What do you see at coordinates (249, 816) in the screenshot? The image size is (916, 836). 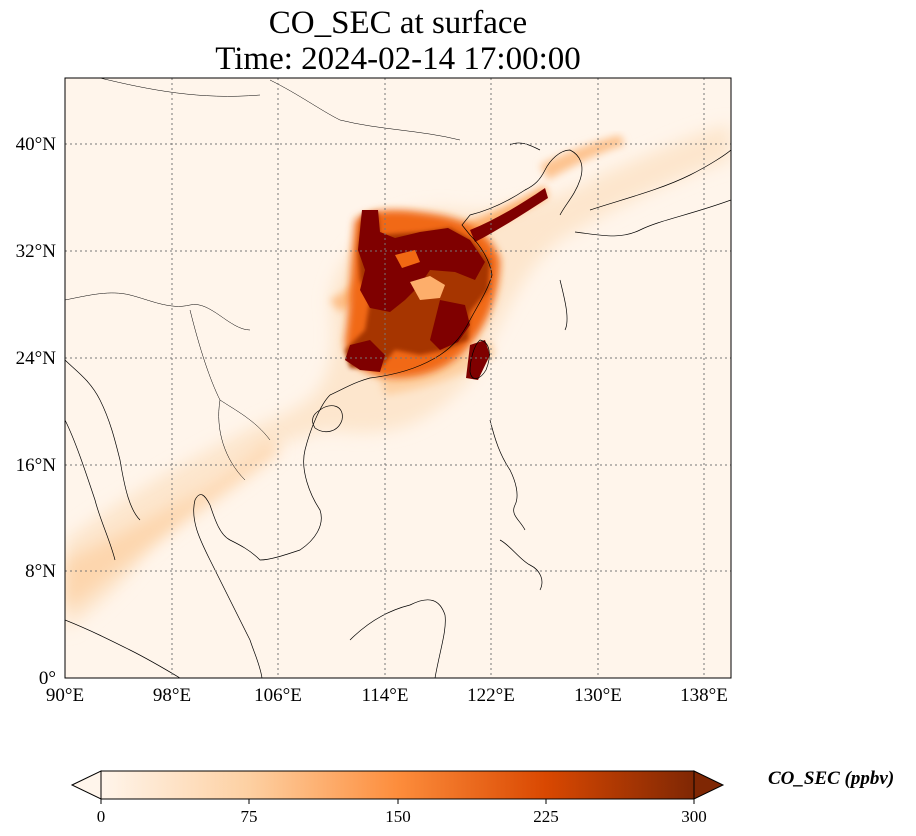 I see `colorbar-tick-label: 75` at bounding box center [249, 816].